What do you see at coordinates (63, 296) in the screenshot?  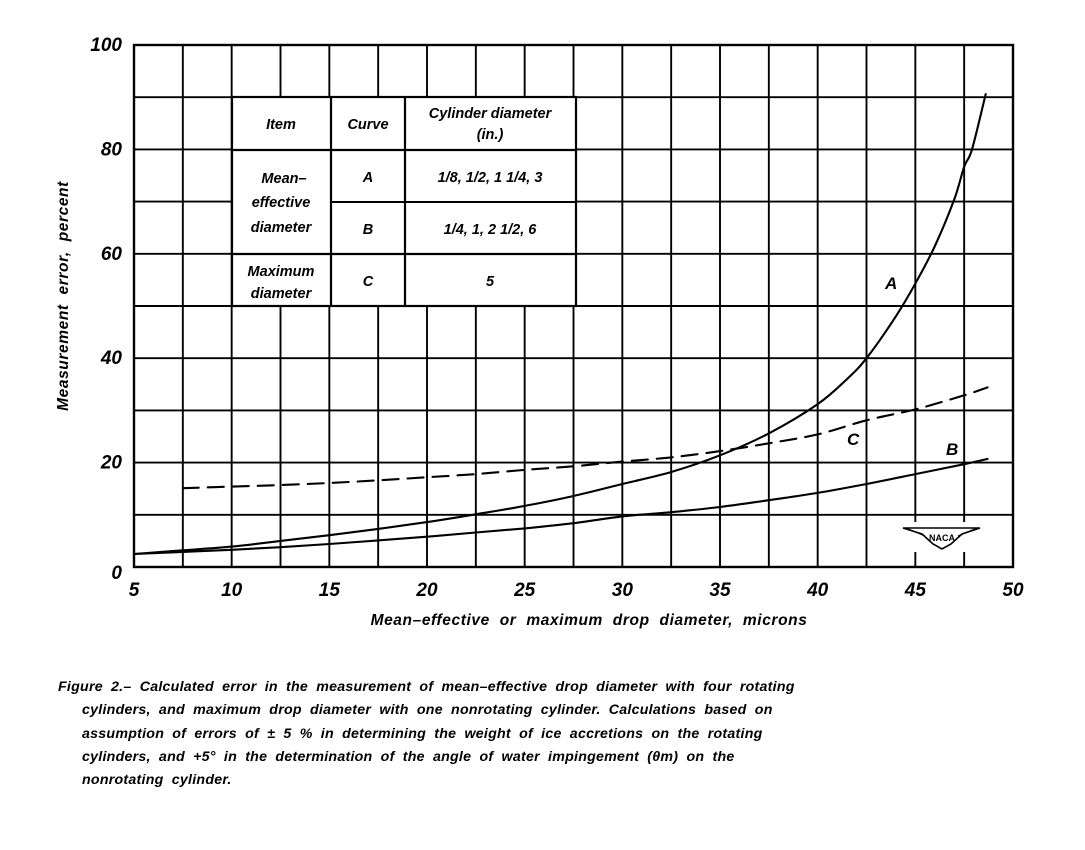 I see `y-axis-title: Measurement error, percent` at bounding box center [63, 296].